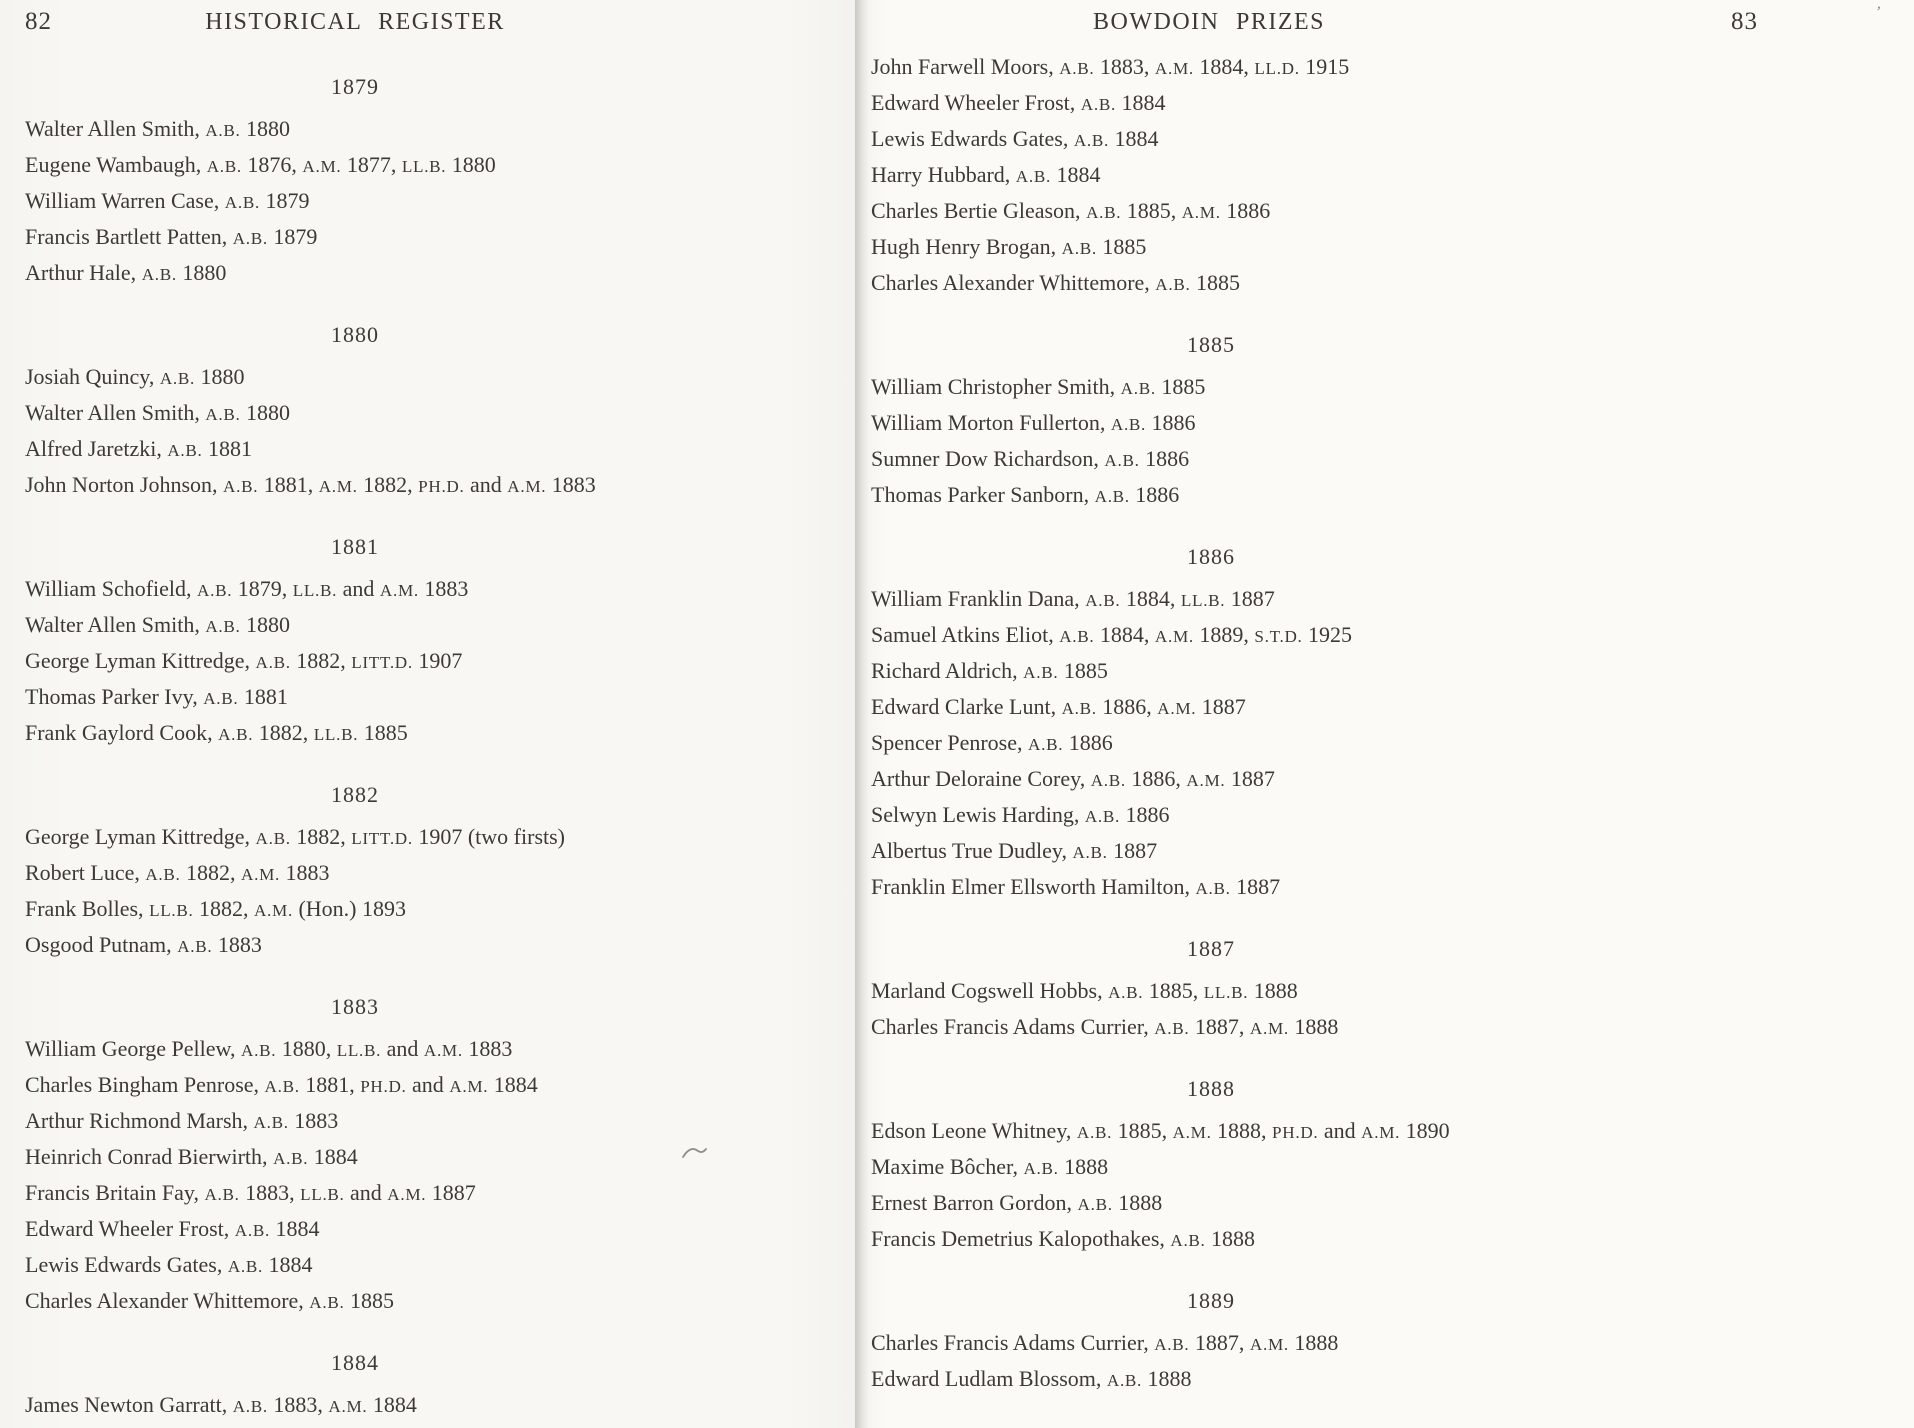  What do you see at coordinates (1211, 1088) in the screenshot?
I see `year-heading: 1888` at bounding box center [1211, 1088].